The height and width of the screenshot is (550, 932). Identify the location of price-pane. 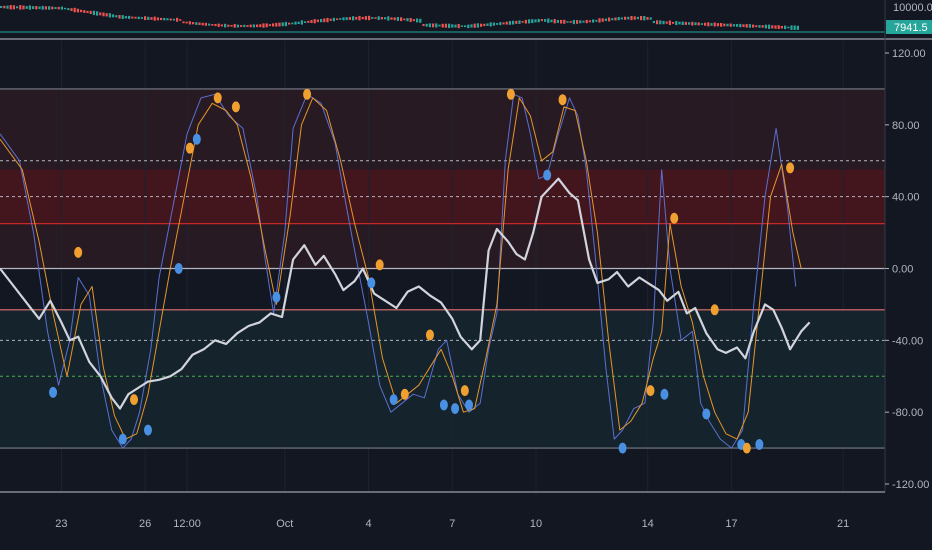
(442, 19).